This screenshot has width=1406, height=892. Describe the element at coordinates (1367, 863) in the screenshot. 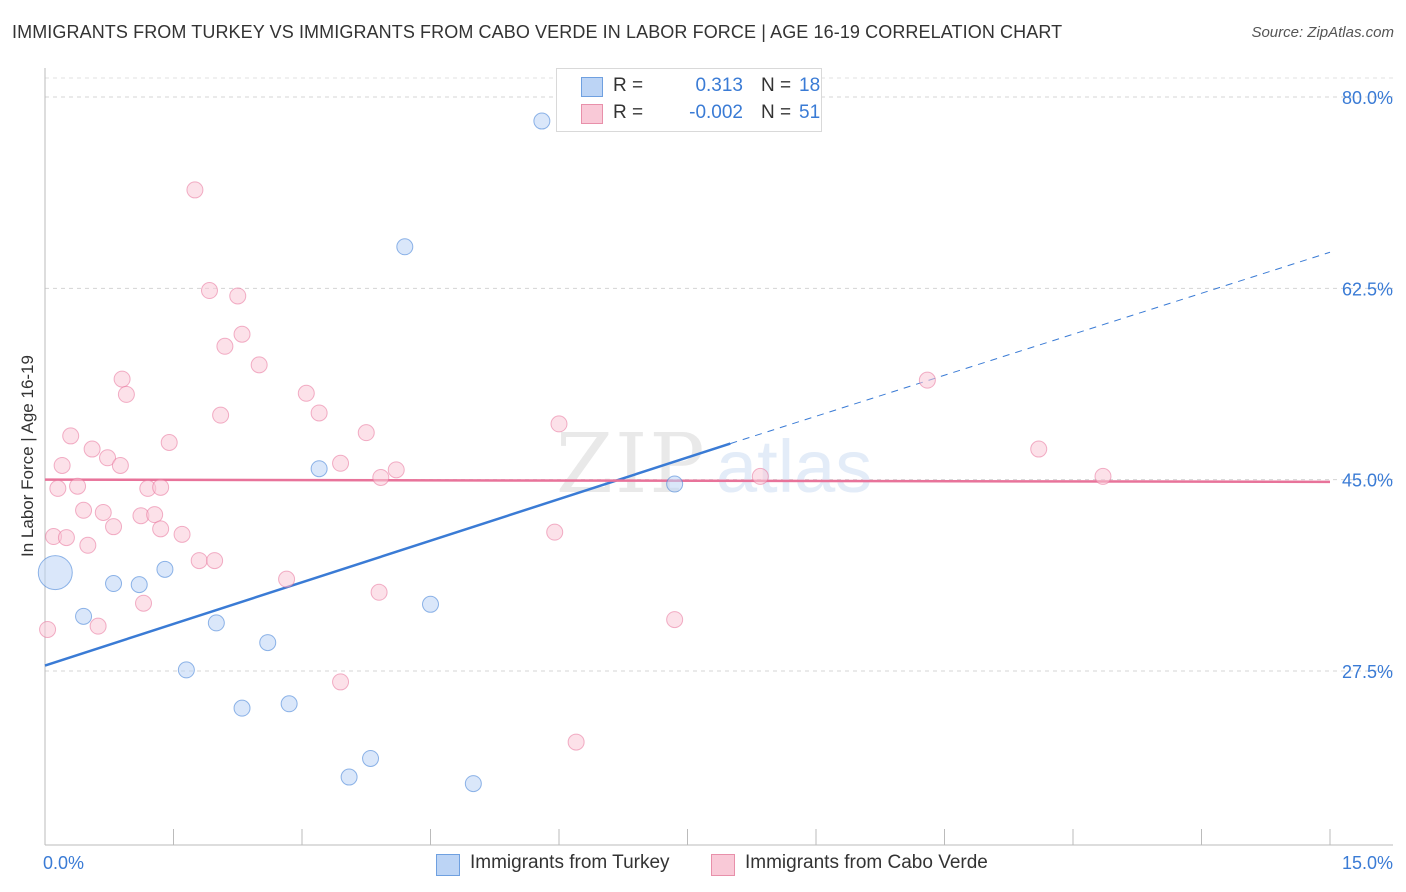

I see `x-tick-label: 15.0%` at that location.